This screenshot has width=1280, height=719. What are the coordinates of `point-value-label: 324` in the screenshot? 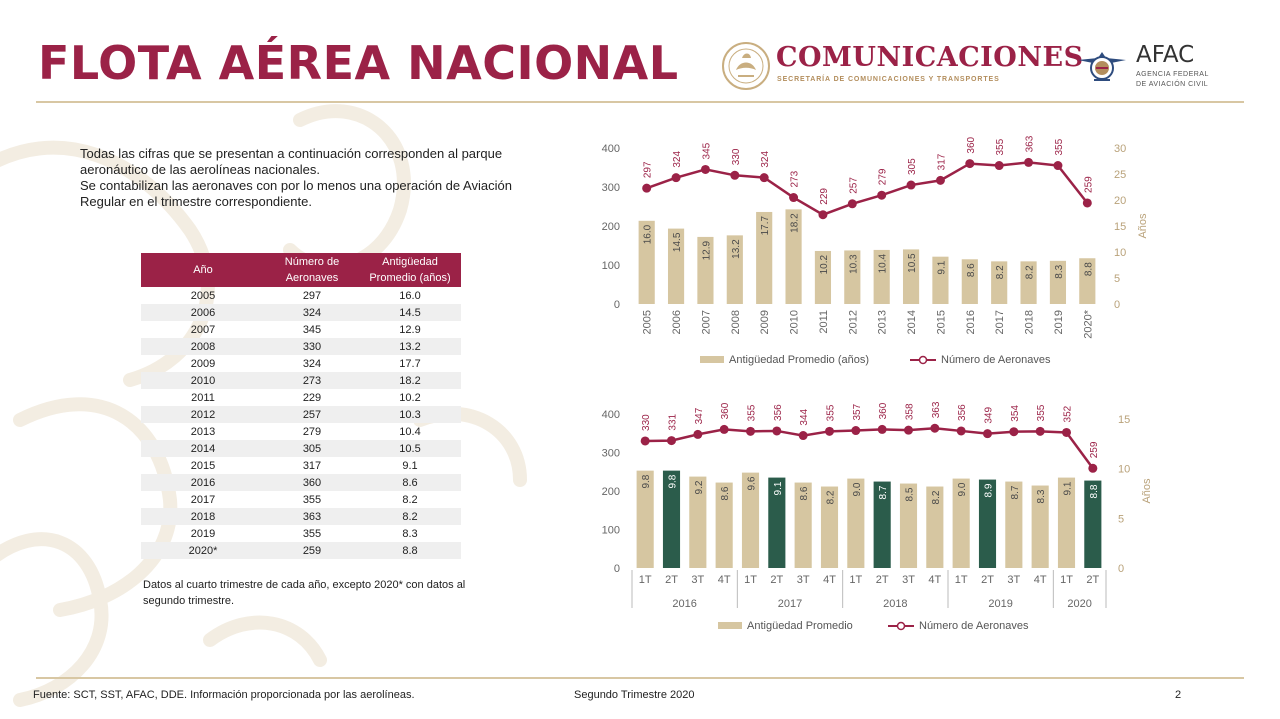 It's located at (765, 159).